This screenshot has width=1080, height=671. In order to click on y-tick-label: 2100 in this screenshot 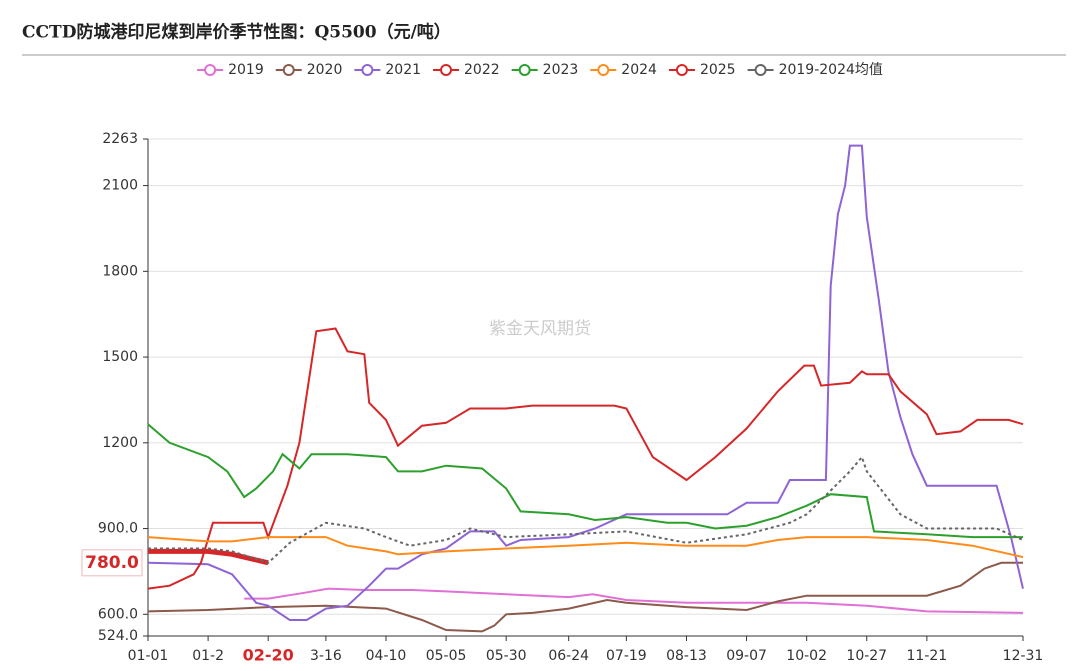, I will do `click(120, 186)`.